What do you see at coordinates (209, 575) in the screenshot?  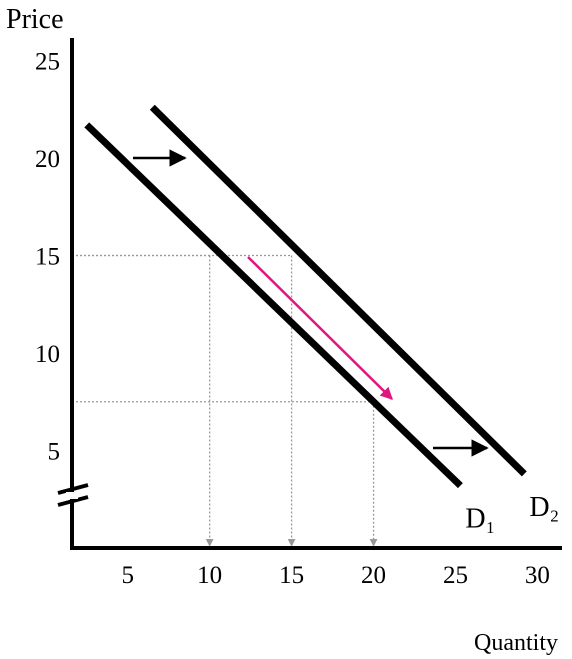 I see `x-tick-label: 10` at bounding box center [209, 575].